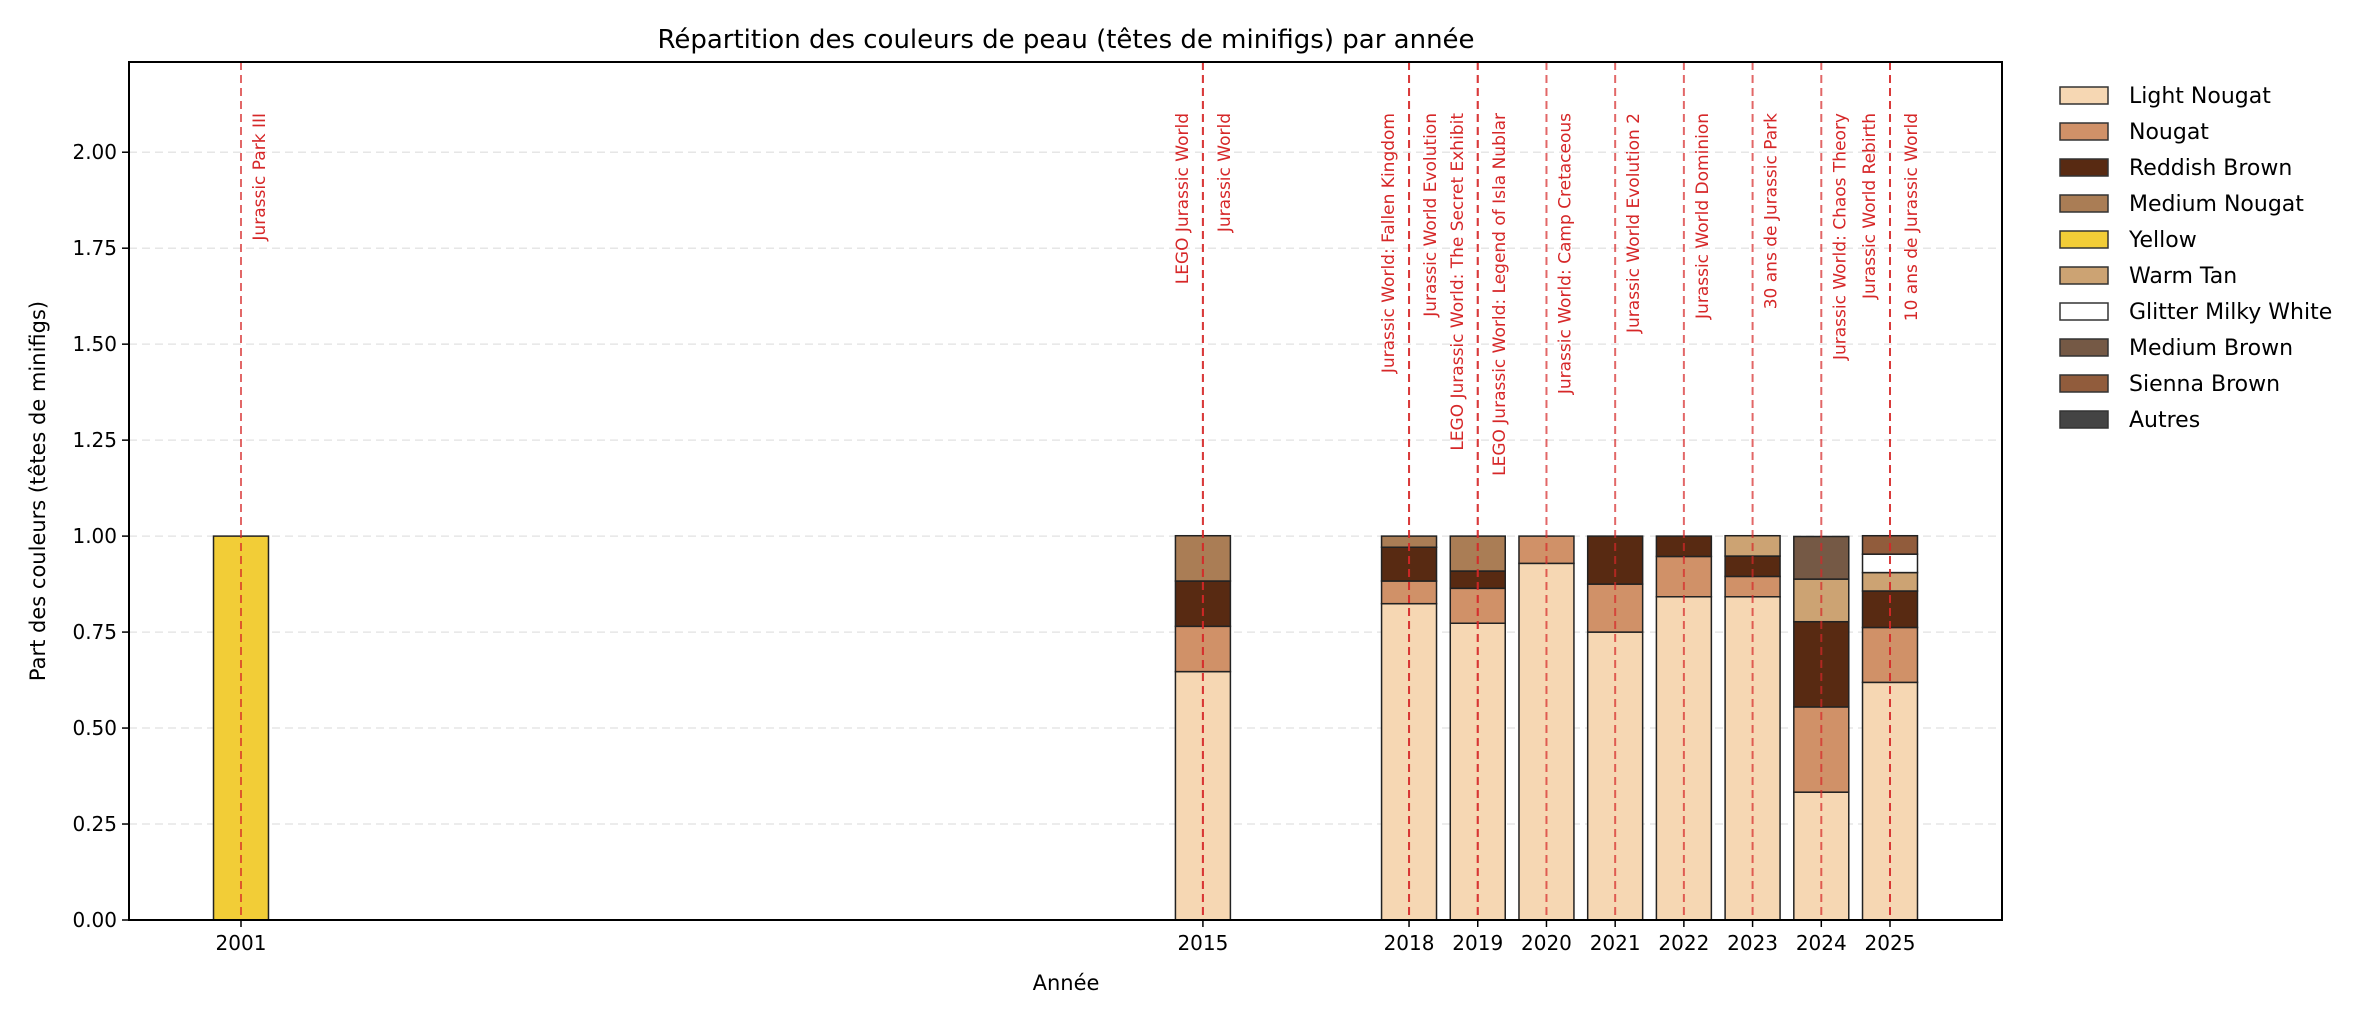 The image size is (2380, 1024). Describe the element at coordinates (2216, 204) in the screenshot. I see `legend-label: Medium Nougat` at that location.